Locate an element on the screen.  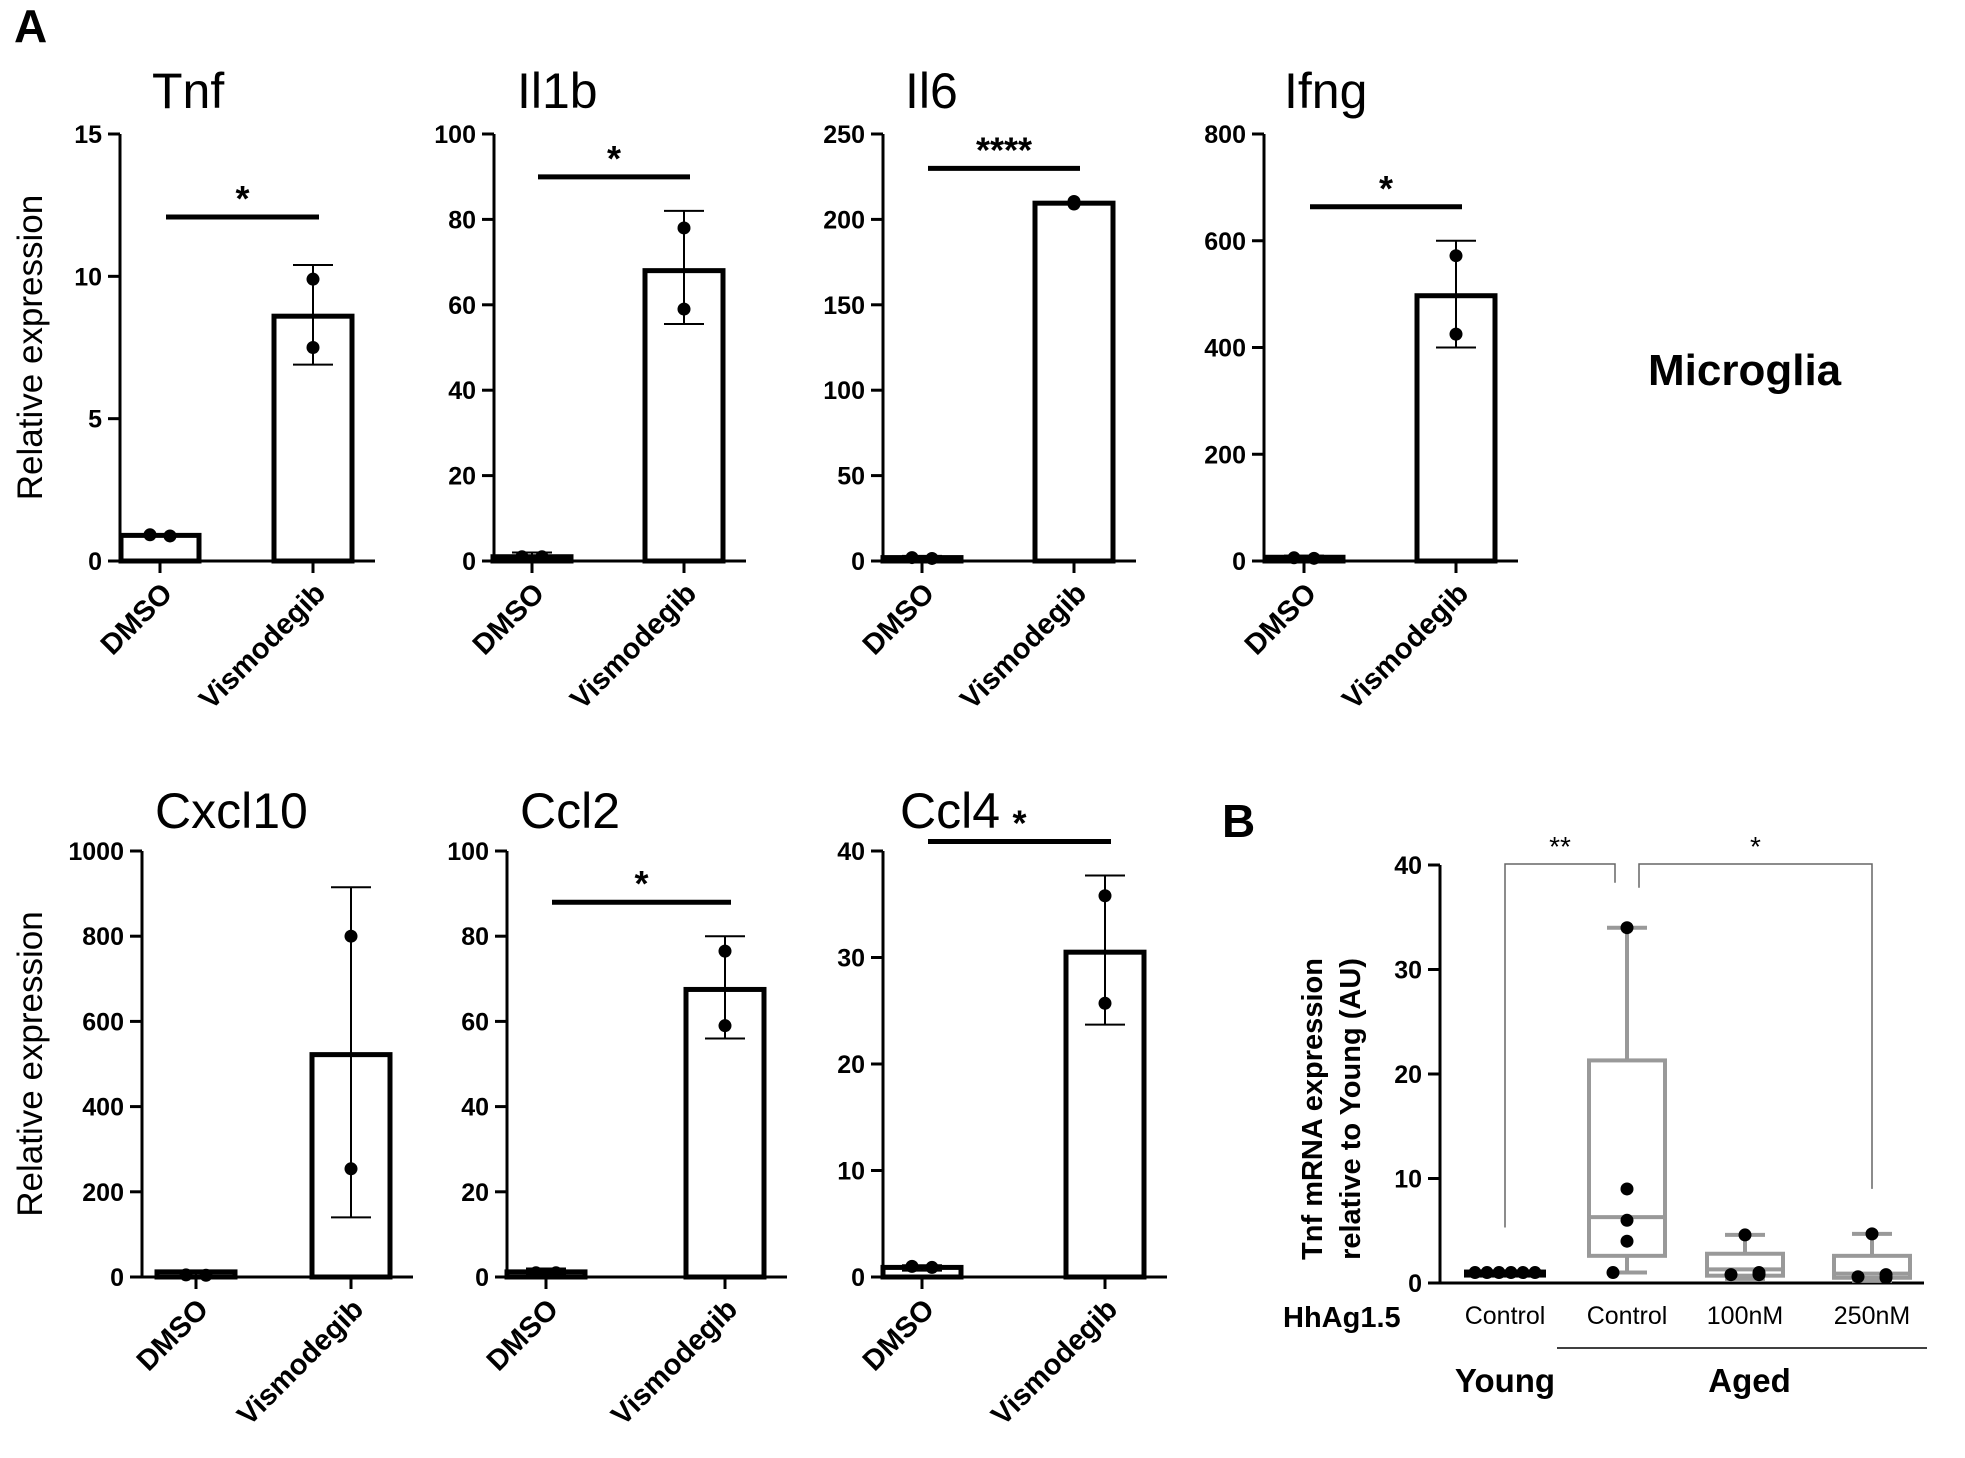
y-tick-label: 15 is located at coordinates (88, 135).